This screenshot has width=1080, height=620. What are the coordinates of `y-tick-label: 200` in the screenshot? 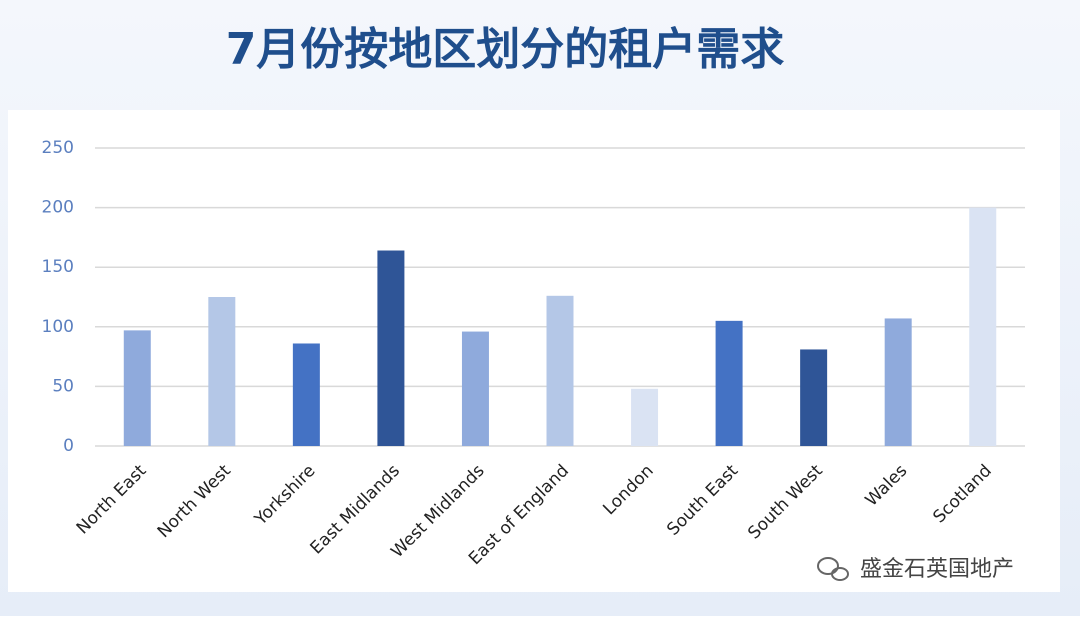 It's located at (58, 208).